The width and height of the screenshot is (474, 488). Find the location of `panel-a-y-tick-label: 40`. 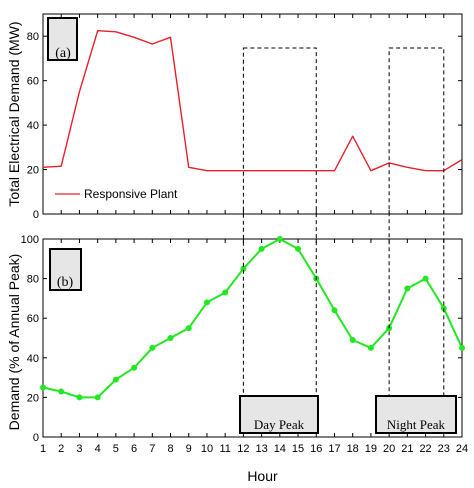

panel-a-y-tick-label: 40 is located at coordinates (33, 126).